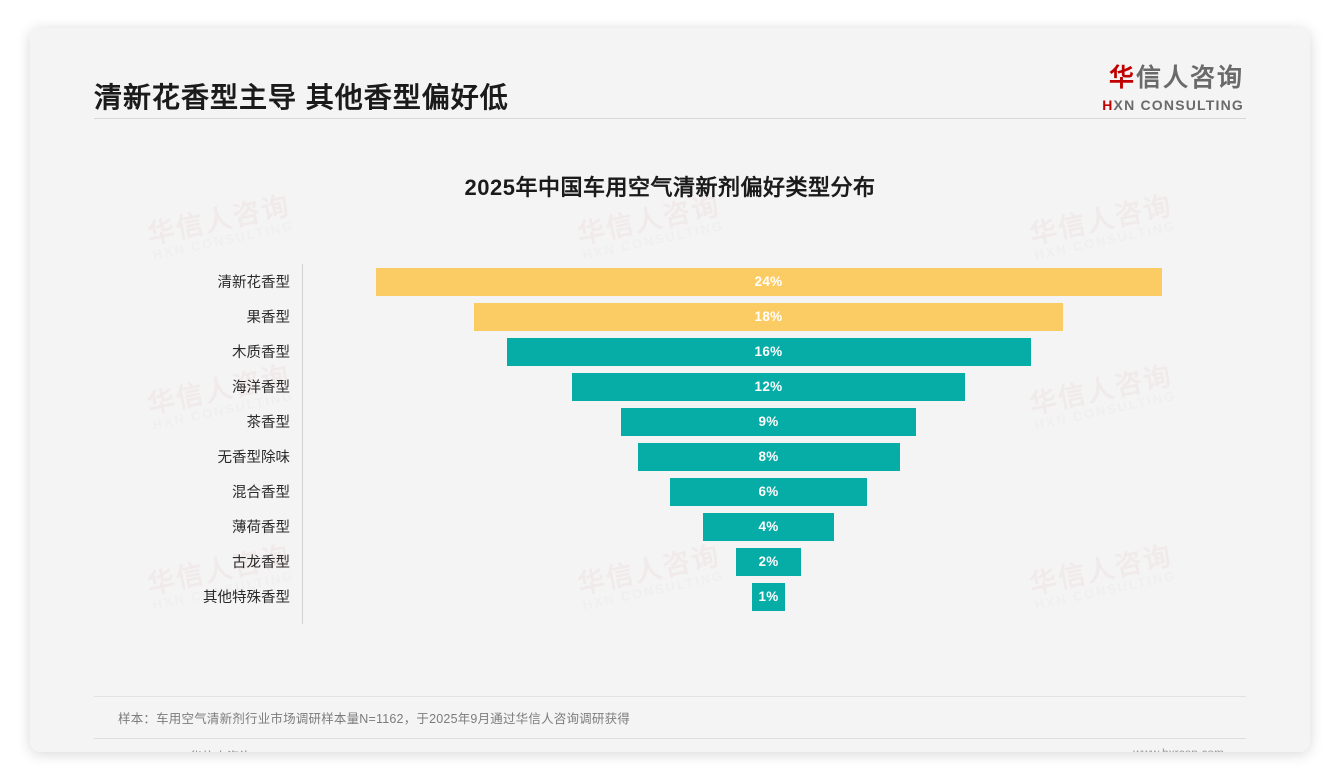 The height and width of the screenshot is (780, 1340). I want to click on category-axis-line, so click(302, 444).